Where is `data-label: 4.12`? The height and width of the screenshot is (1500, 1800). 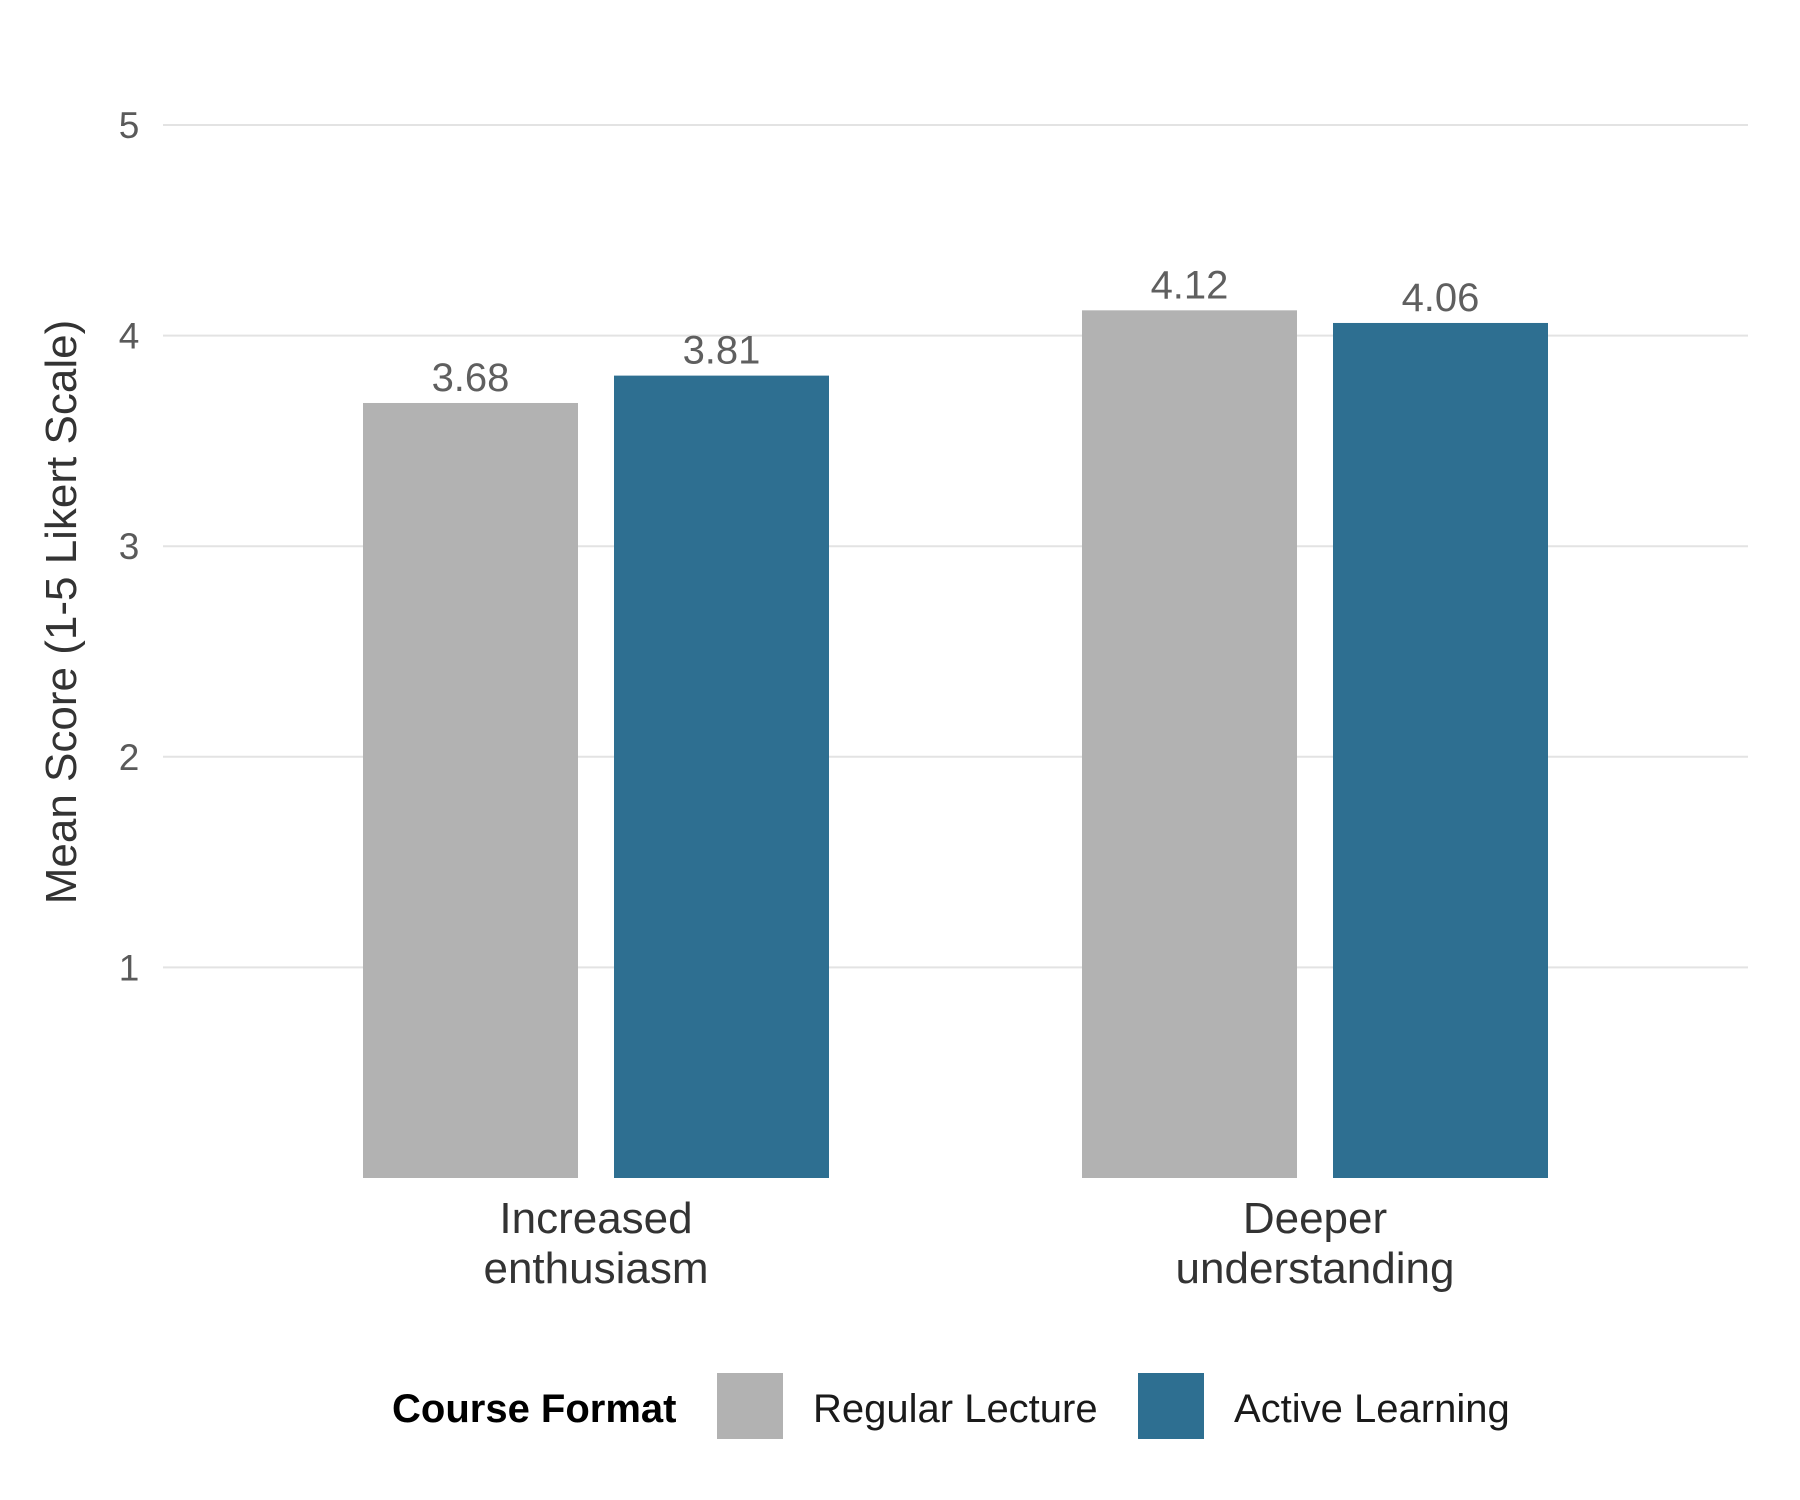
data-label: 4.12 is located at coordinates (1190, 285).